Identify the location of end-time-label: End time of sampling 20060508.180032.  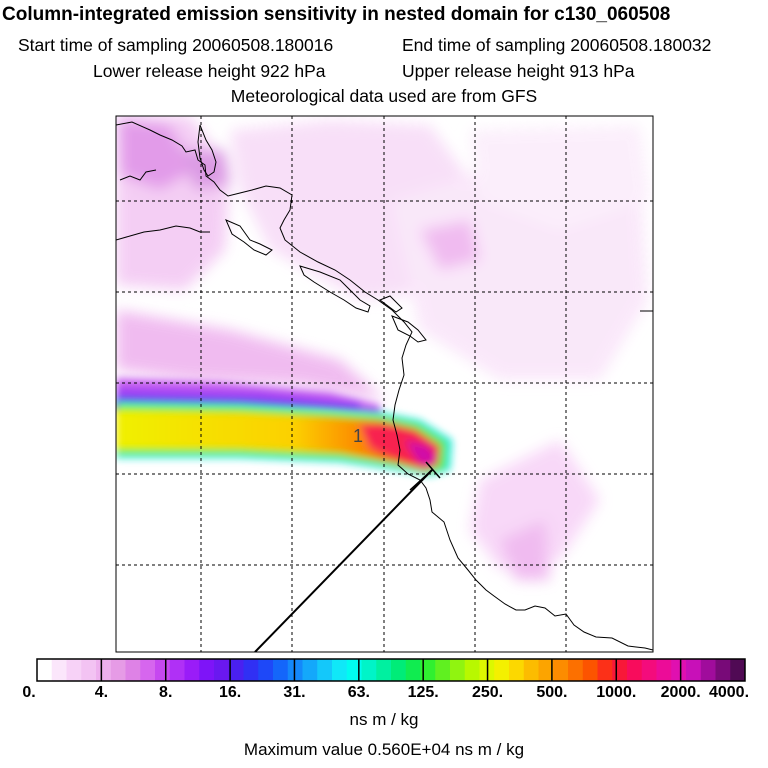
(557, 45).